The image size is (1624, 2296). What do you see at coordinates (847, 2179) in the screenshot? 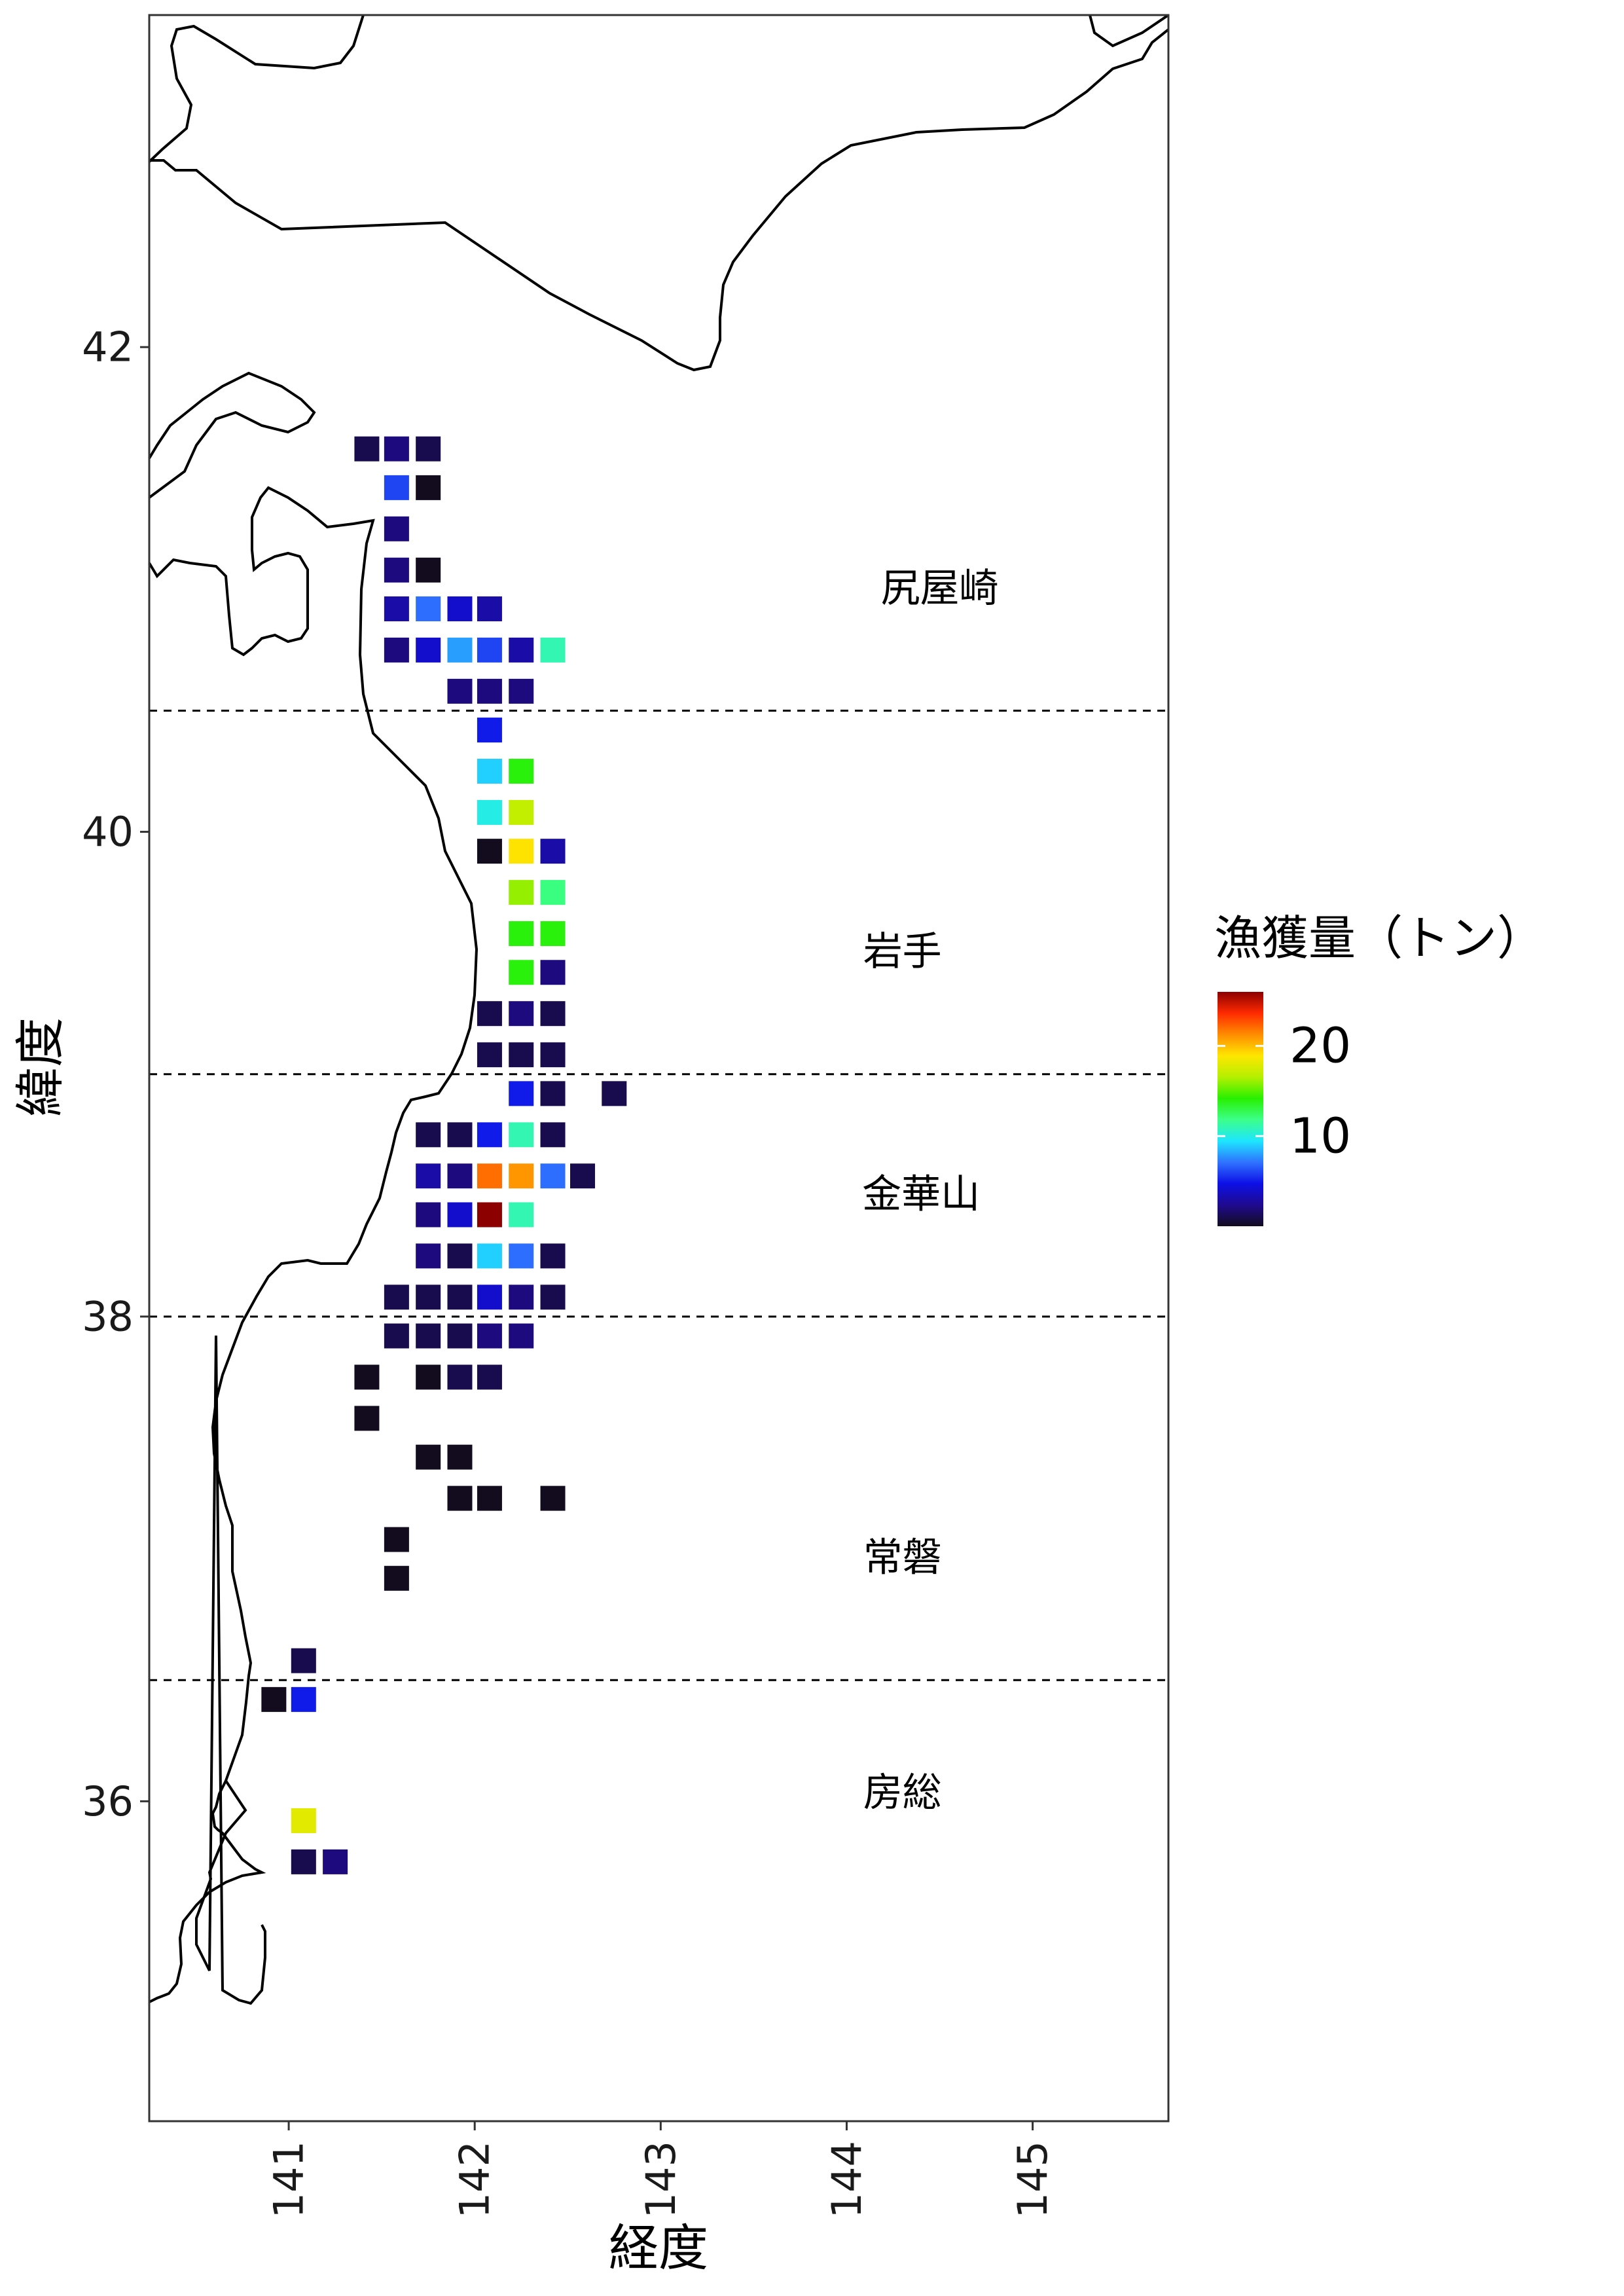
I see `x-tick-label: 144` at bounding box center [847, 2179].